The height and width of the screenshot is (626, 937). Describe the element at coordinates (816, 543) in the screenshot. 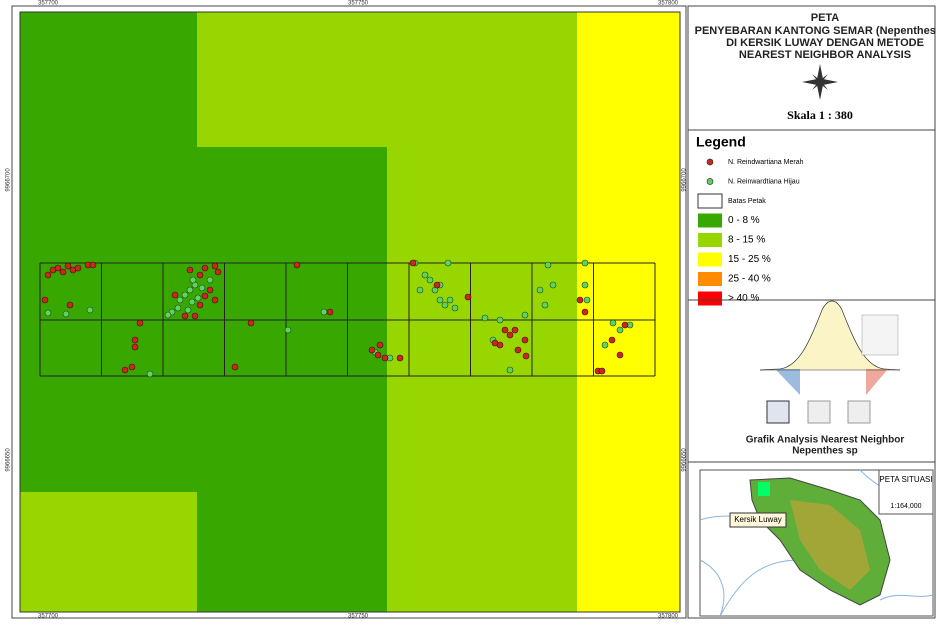

I see `inset-map` at that location.